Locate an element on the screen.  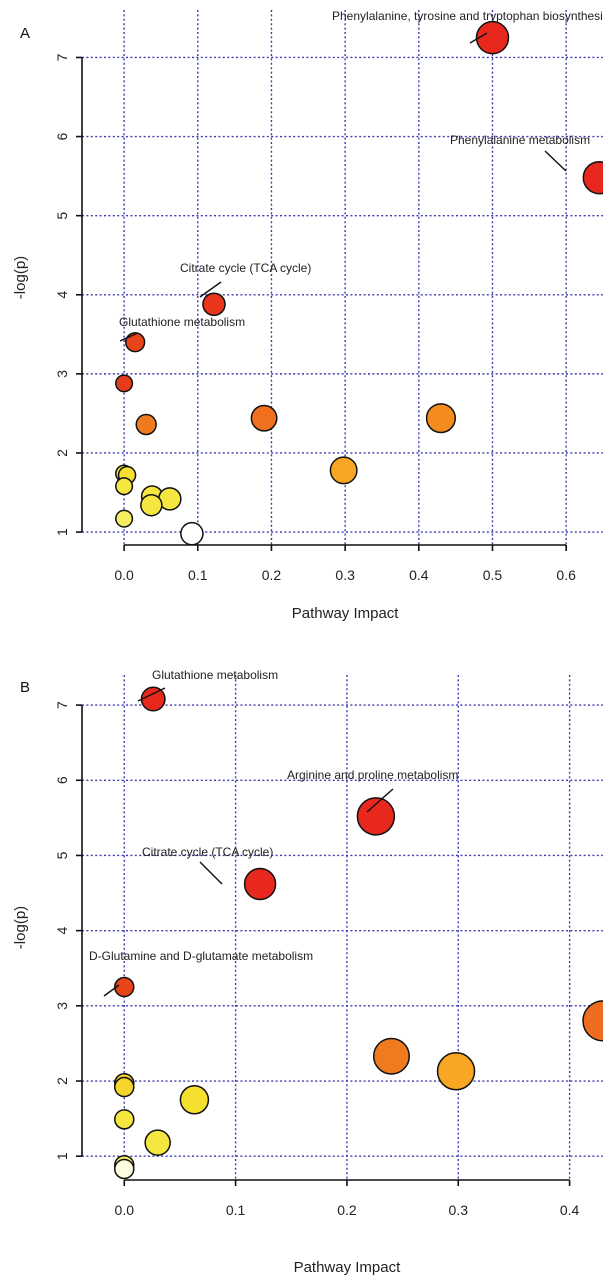
panel-letter: A is located at coordinates (25, 33).